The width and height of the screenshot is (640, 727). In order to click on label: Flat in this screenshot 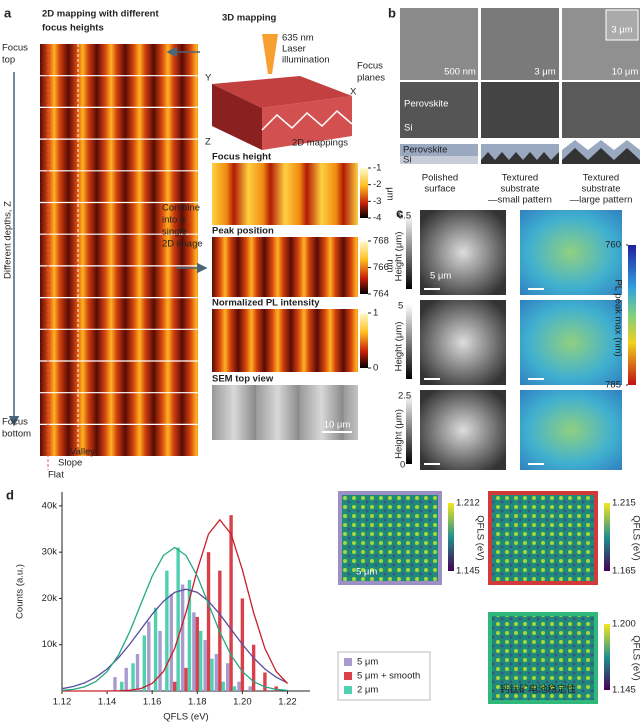, I will do `click(56, 475)`.